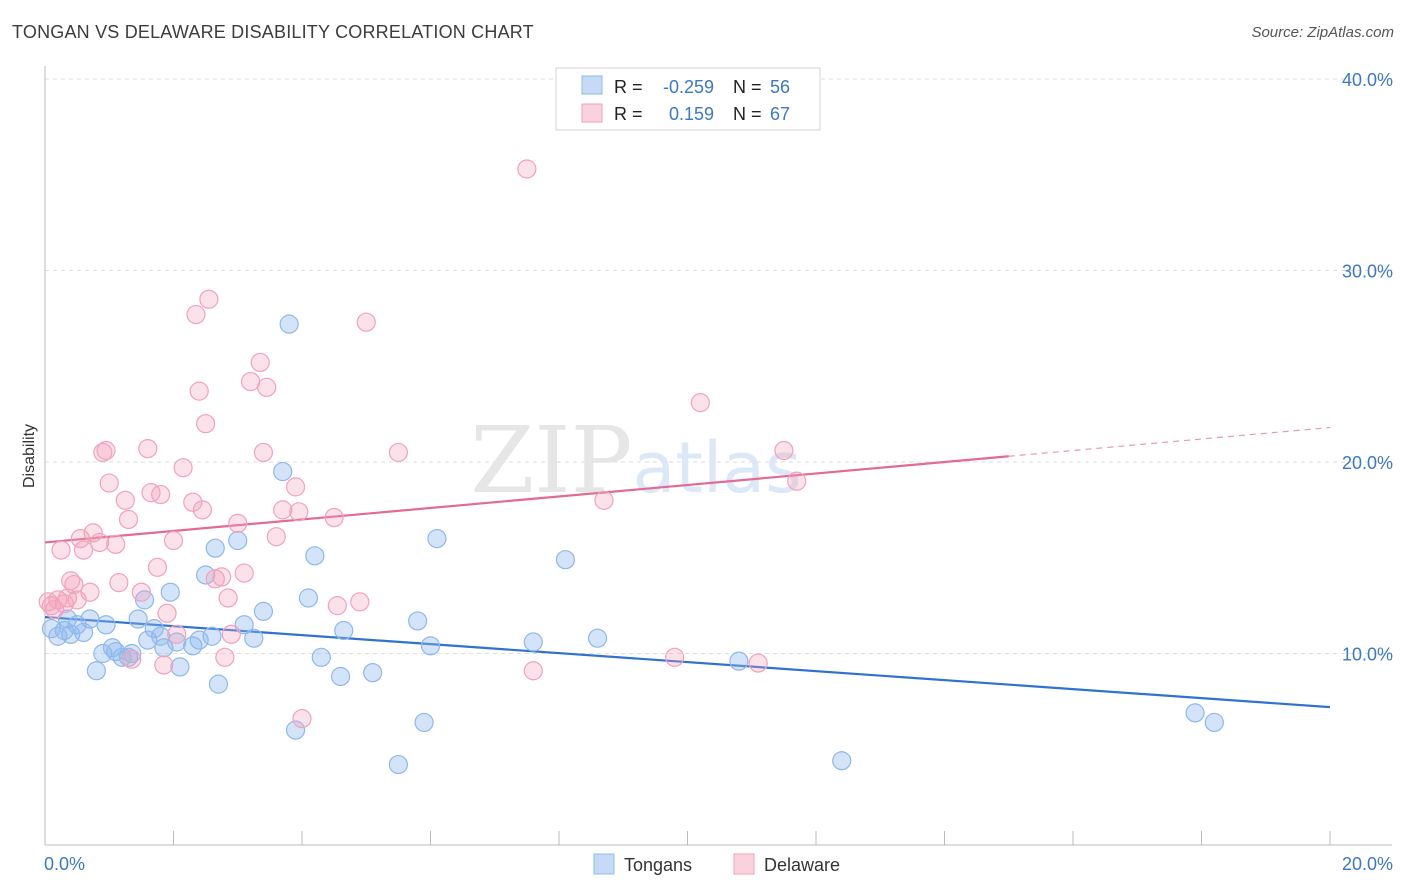  What do you see at coordinates (688, 99) in the screenshot?
I see `legend-top: R = -0.259 N = 56 R = 0.159 N = 67` at bounding box center [688, 99].